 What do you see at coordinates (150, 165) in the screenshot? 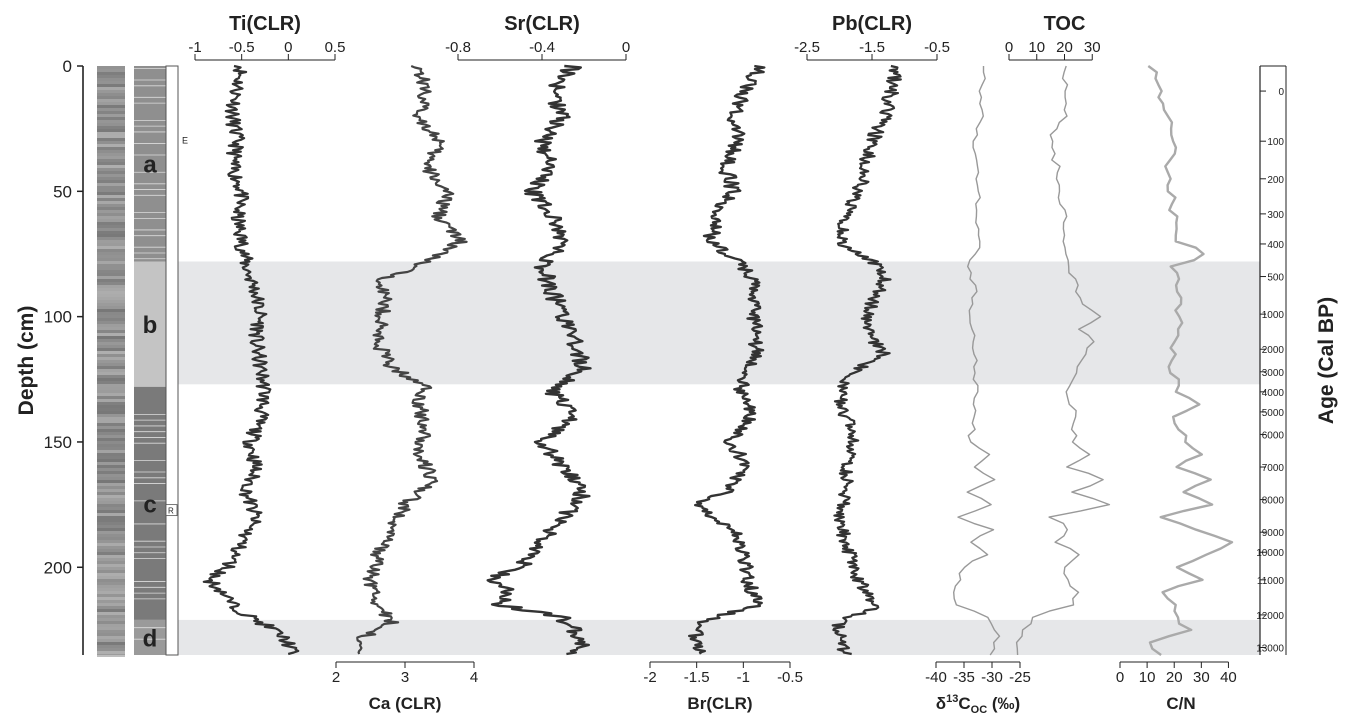
I see `unit-label-a: a` at bounding box center [150, 165].